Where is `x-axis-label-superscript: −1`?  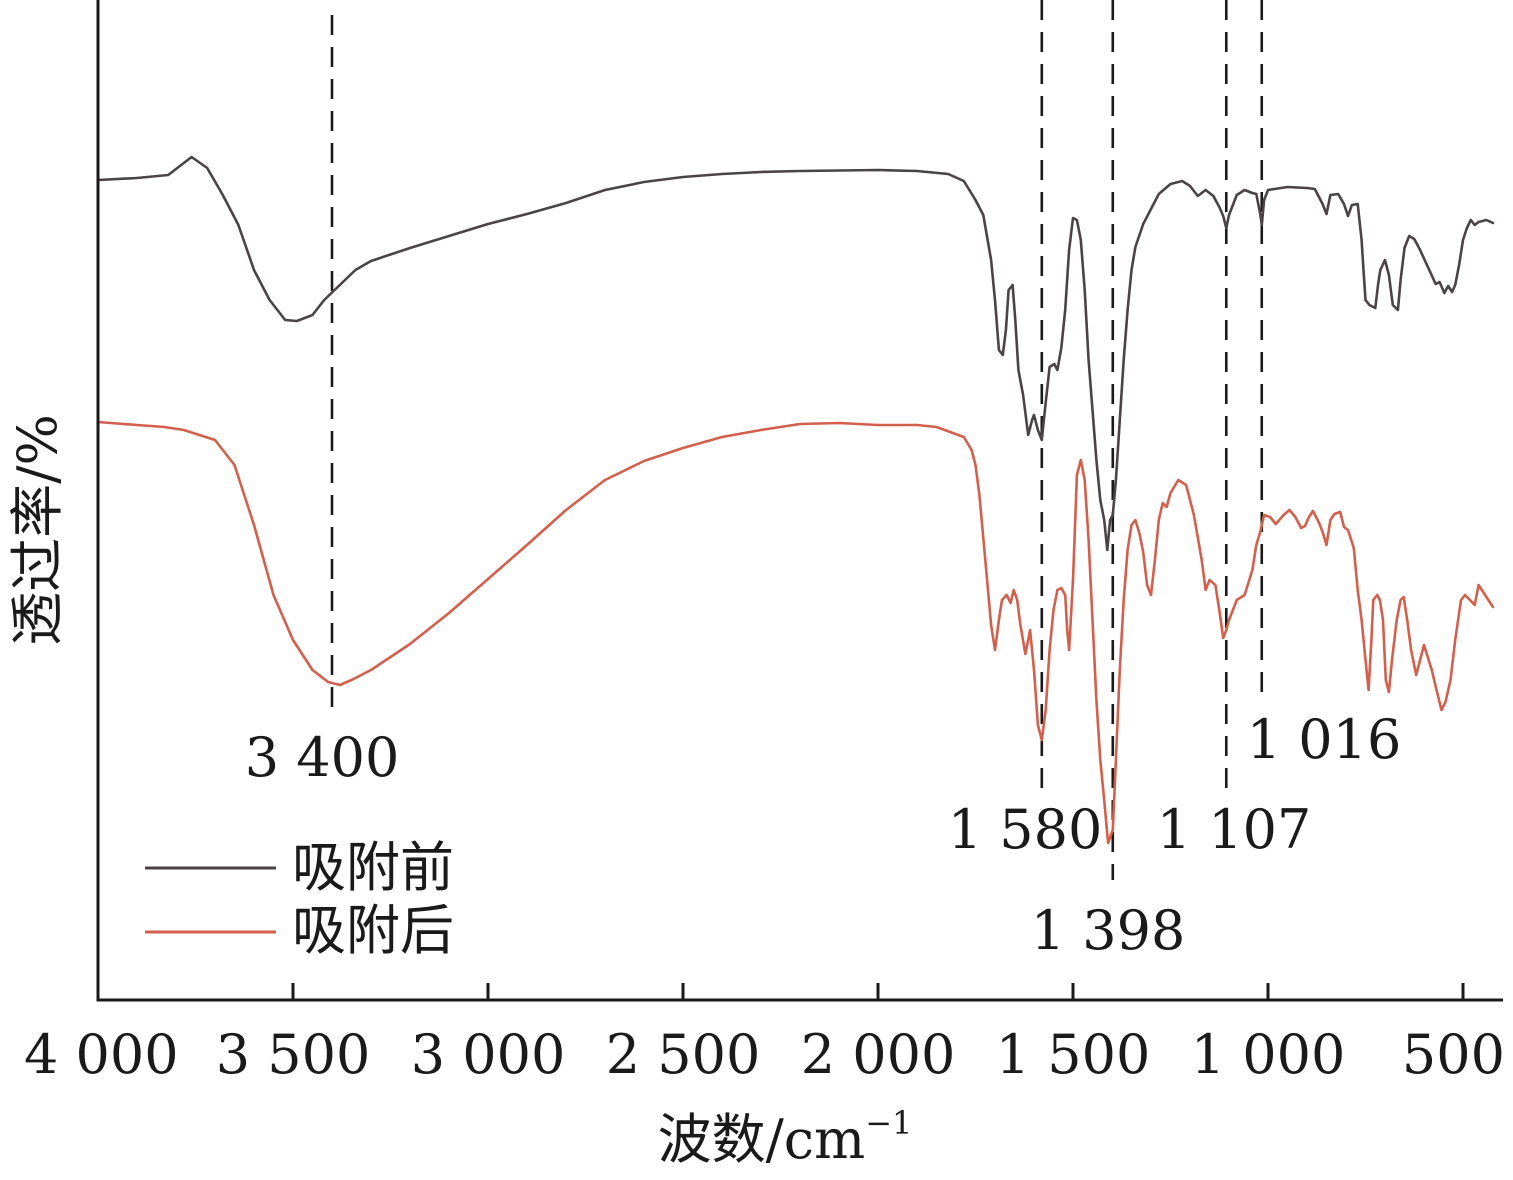 x-axis-label-superscript: −1 is located at coordinates (888, 1123).